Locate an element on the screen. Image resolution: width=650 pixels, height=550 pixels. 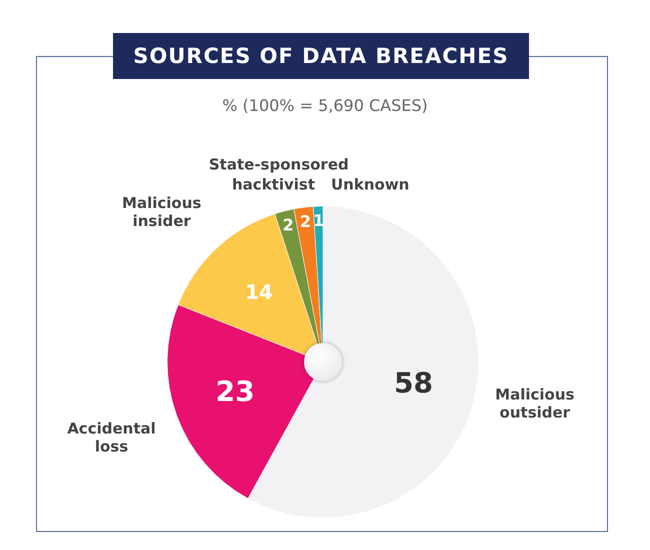
chart-title: SOURCES OF DATA BREACHES is located at coordinates (321, 56).